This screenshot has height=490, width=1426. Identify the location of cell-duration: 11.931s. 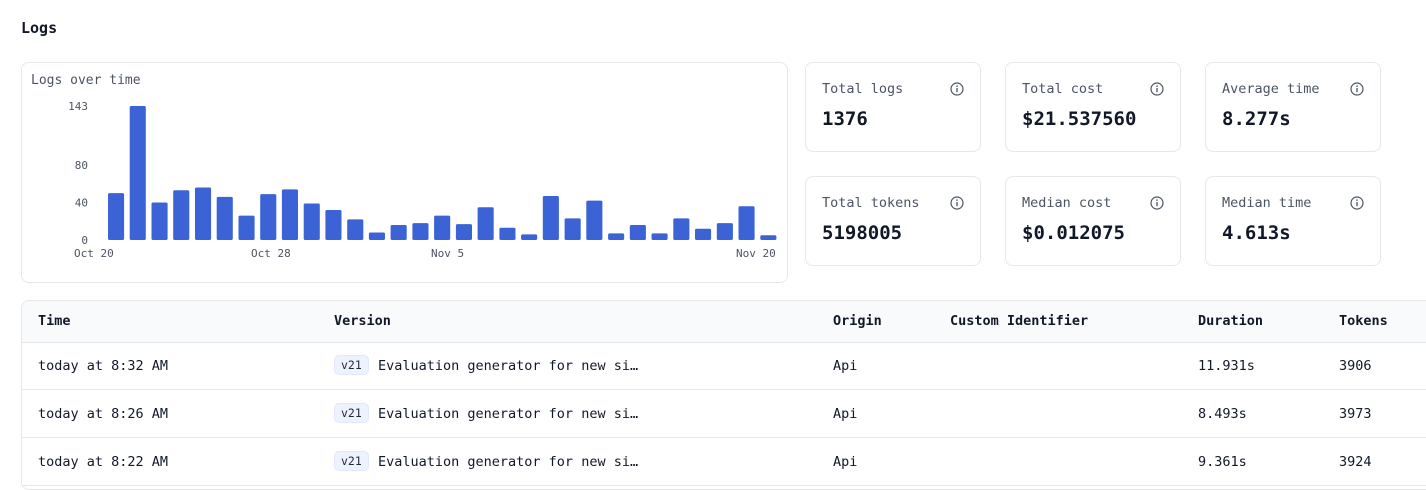
(1226, 366).